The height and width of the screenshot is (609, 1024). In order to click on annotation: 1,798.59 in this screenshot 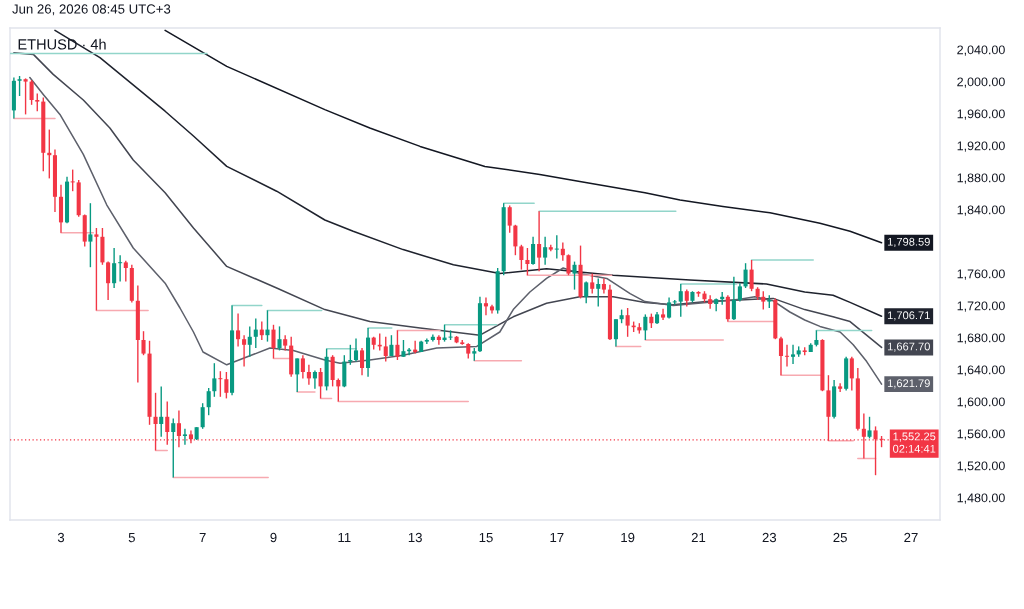, I will do `click(908, 242)`.